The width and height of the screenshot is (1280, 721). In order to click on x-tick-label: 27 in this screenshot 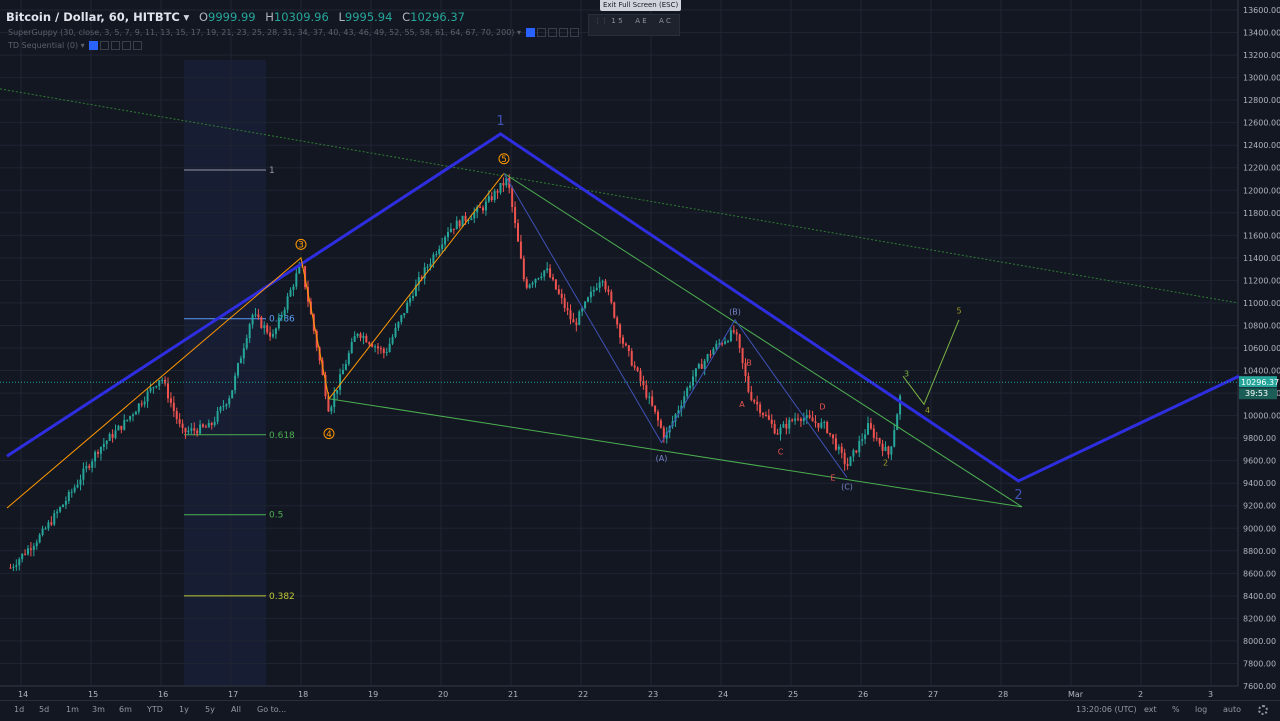, I will do `click(933, 694)`.